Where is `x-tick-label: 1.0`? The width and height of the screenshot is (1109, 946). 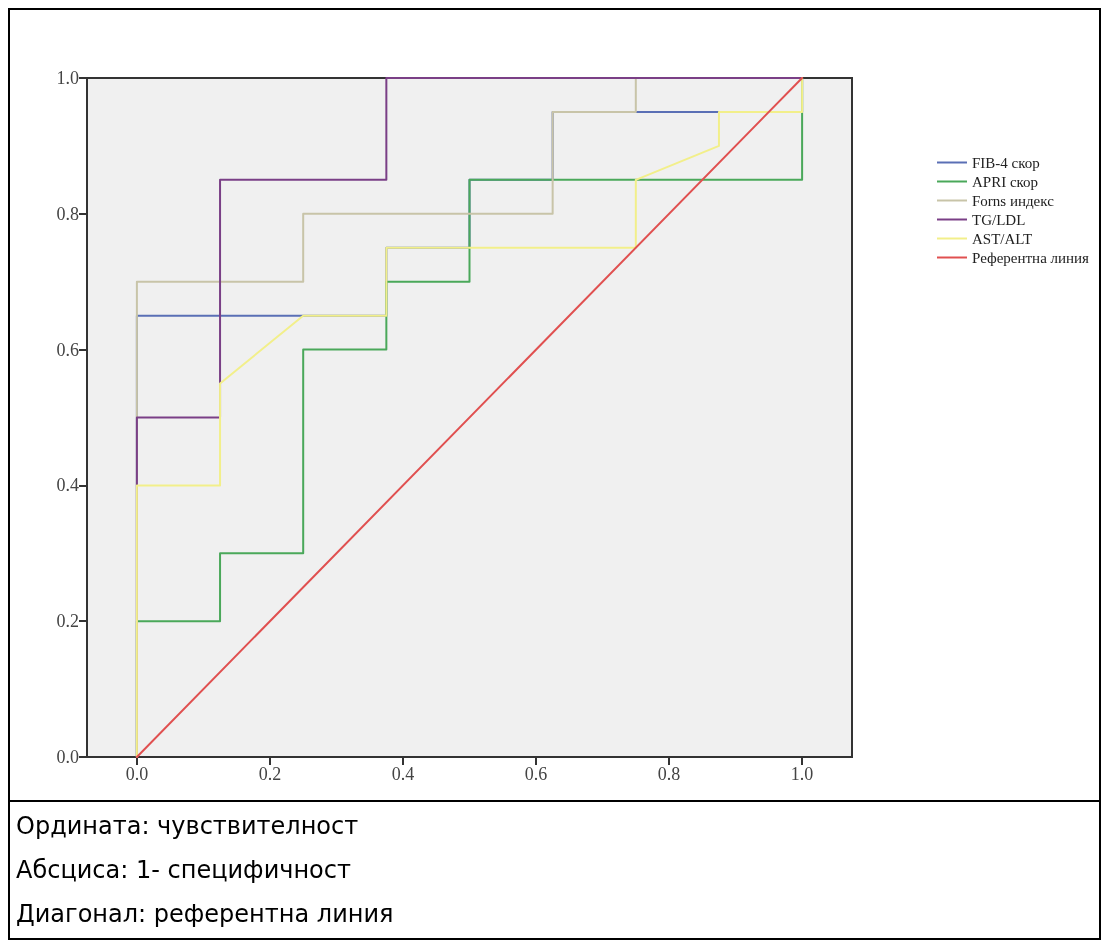 x-tick-label: 1.0 is located at coordinates (802, 774).